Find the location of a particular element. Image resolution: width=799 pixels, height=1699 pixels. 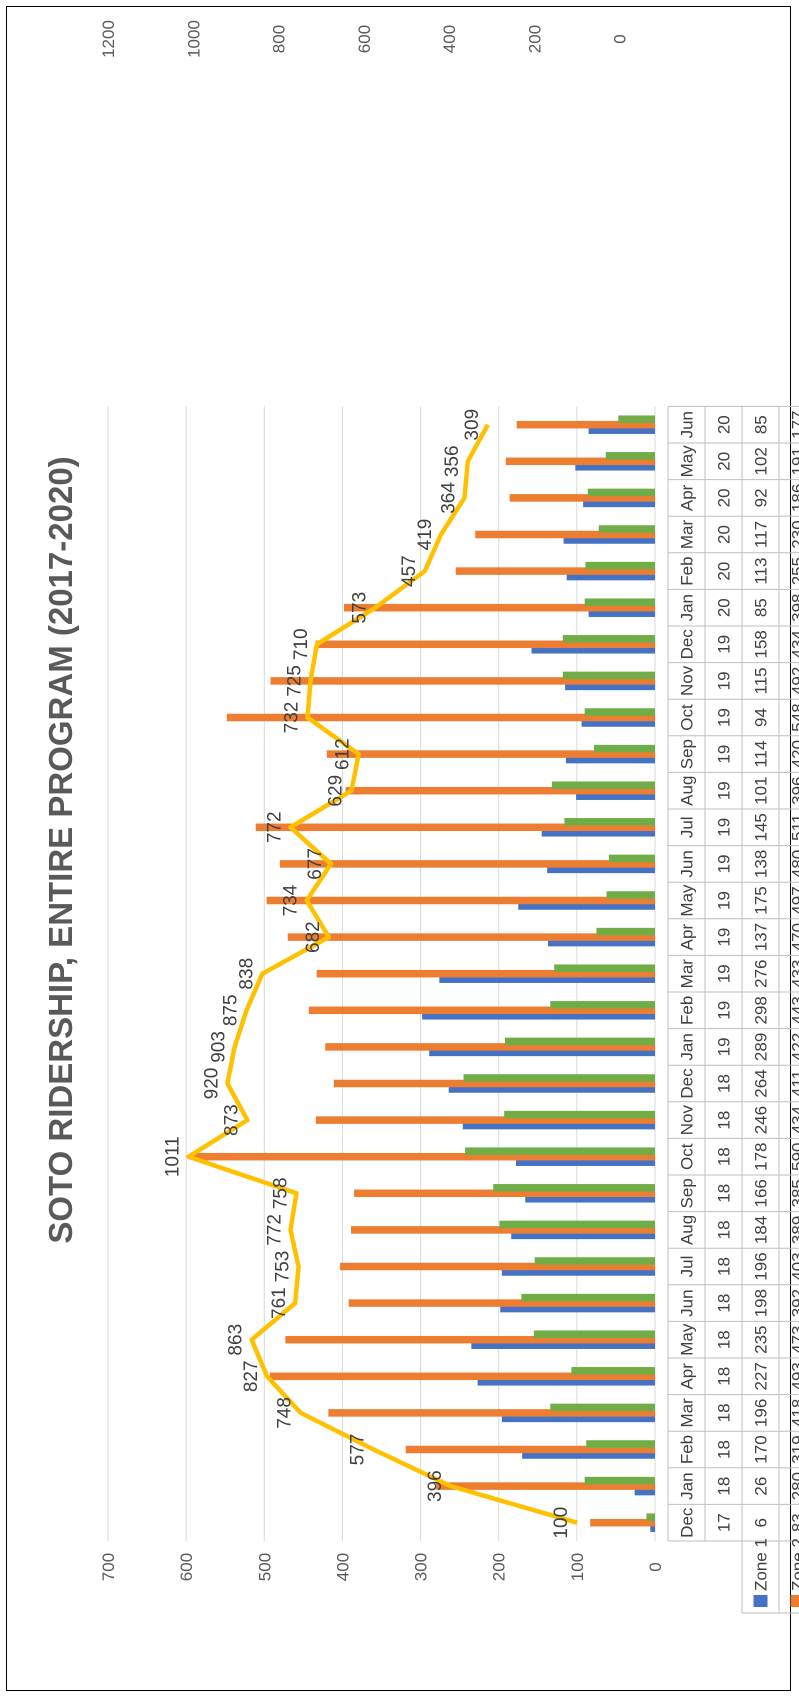

table-cell: 264 is located at coordinates (761, 1083).